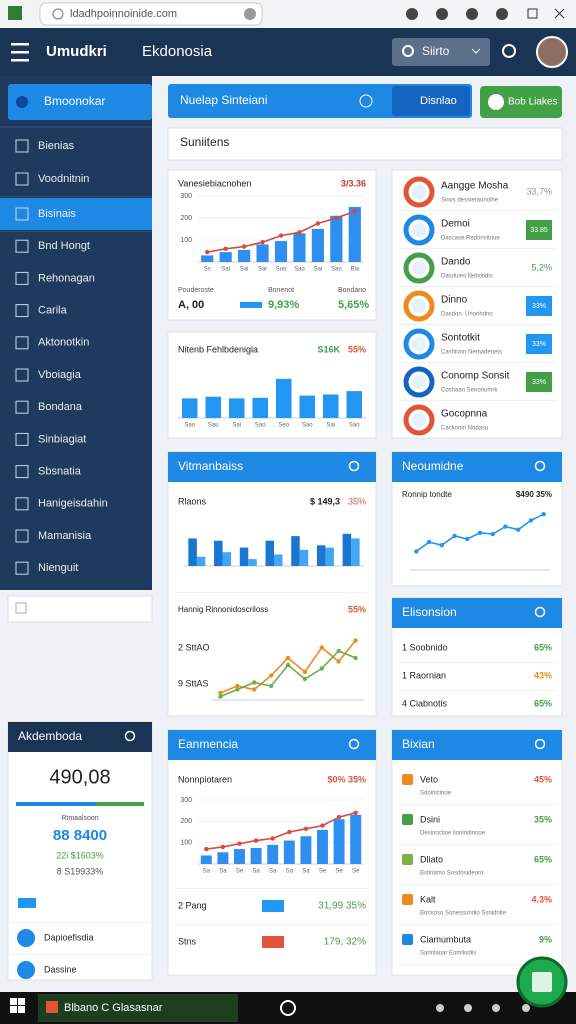 This screenshot has height=1024, width=576. I want to click on task-label: Blbano C Glasasnar, so click(113, 1008).